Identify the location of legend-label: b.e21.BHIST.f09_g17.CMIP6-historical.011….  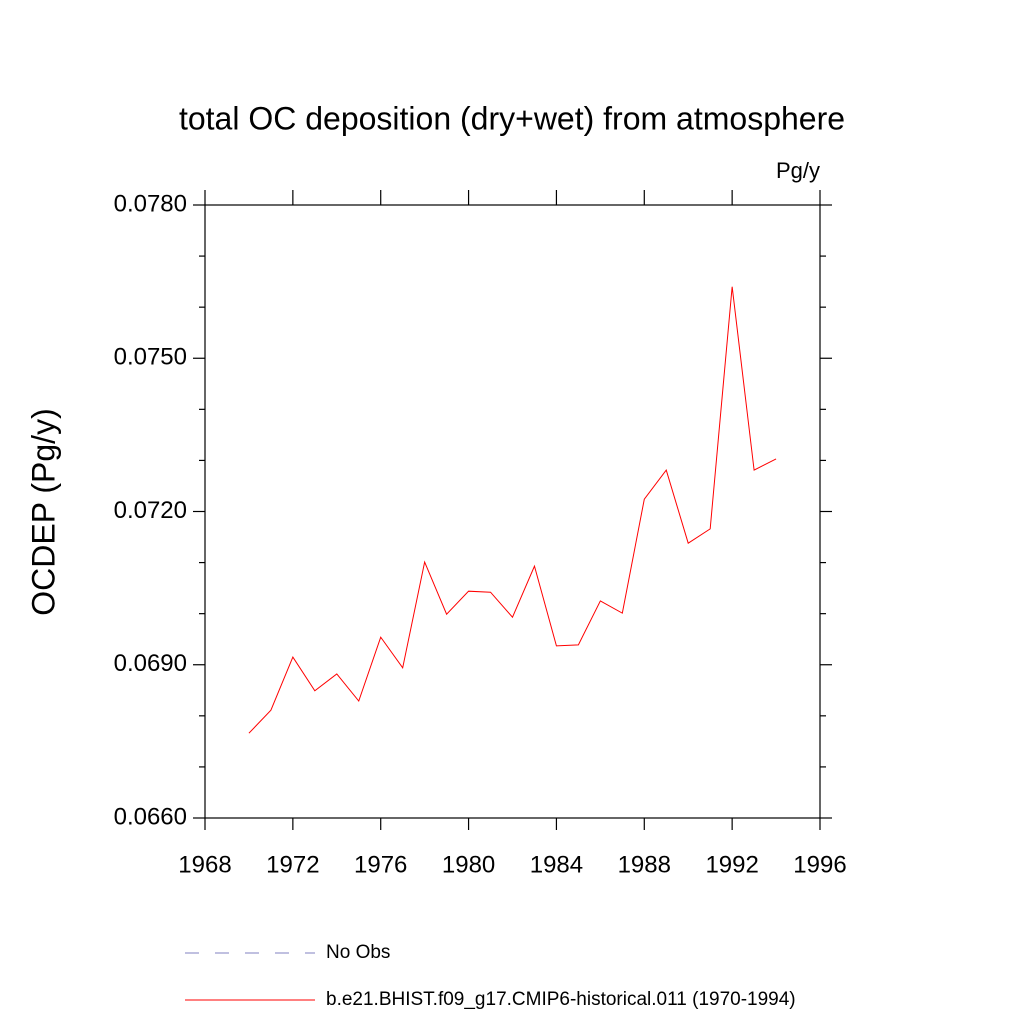
(561, 999).